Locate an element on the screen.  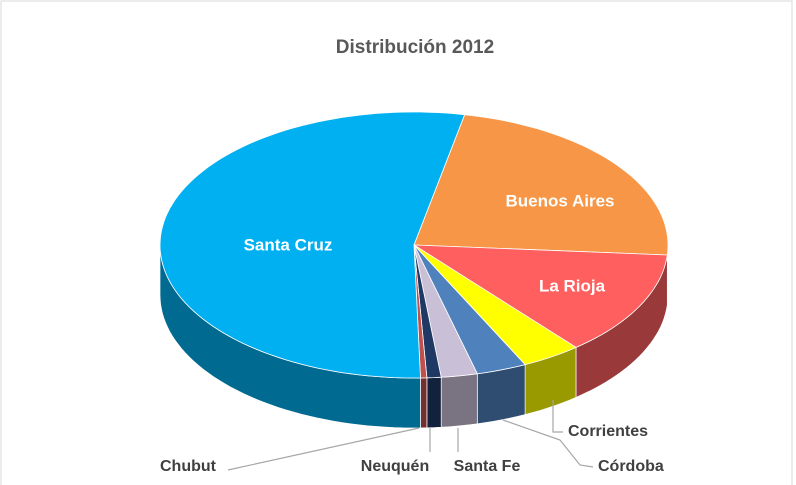
data-label: Chubut is located at coordinates (188, 466).